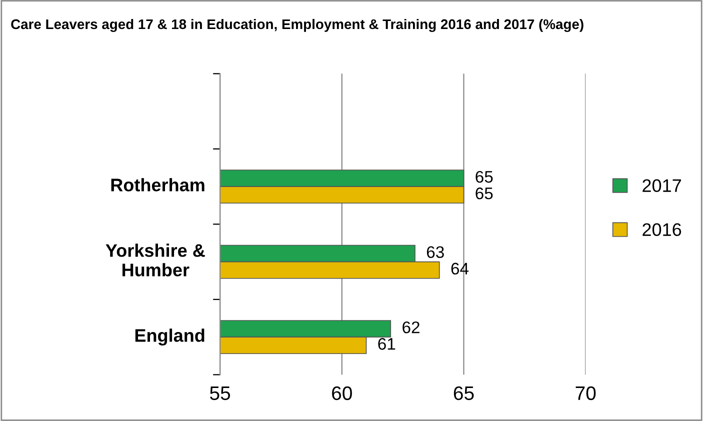 The image size is (703, 421). Describe the element at coordinates (411, 327) in the screenshot. I see `data-label: 62` at that location.